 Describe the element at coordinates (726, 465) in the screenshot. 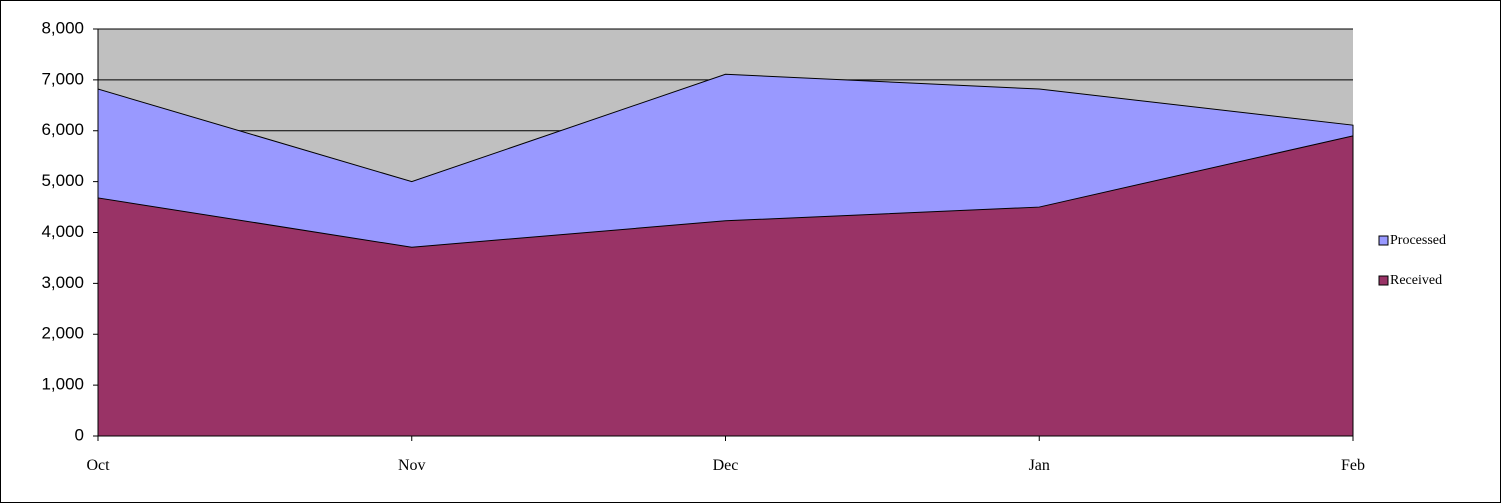

I see `x-tick-label: Dec` at that location.